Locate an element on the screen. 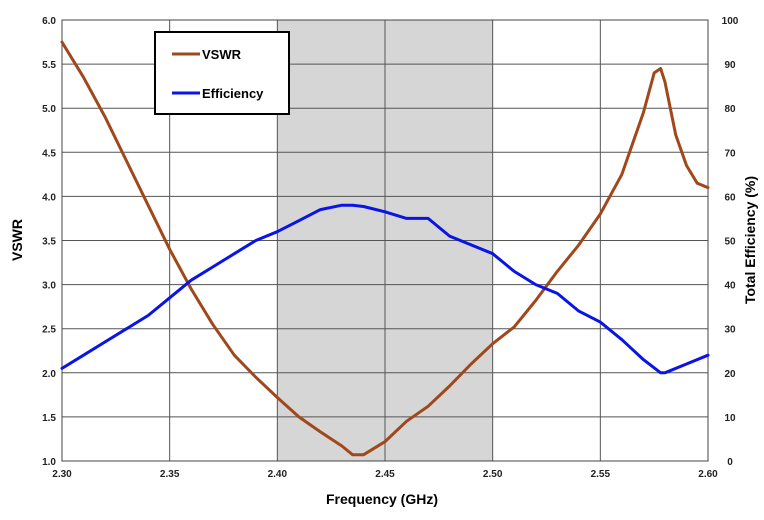 This screenshot has height=520, width=764. y-tick-label: 2.0 is located at coordinates (49, 374).